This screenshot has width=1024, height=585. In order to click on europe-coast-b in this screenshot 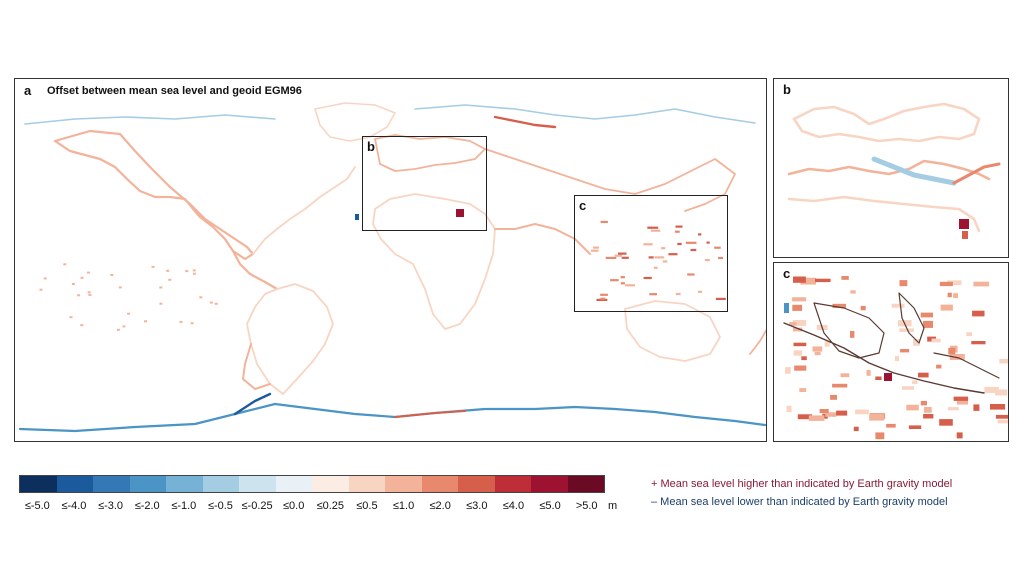, I will do `click(886, 122)`.